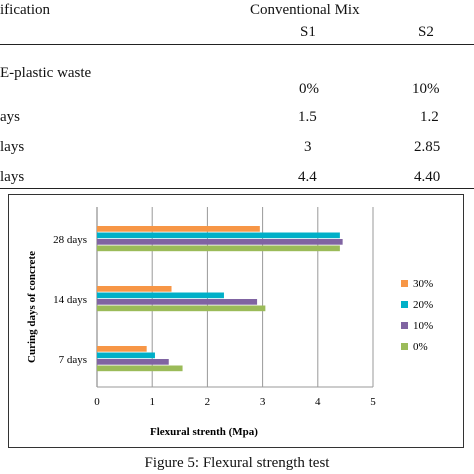  Describe the element at coordinates (73, 360) in the screenshot. I see `y-category-label: 7 days` at that location.